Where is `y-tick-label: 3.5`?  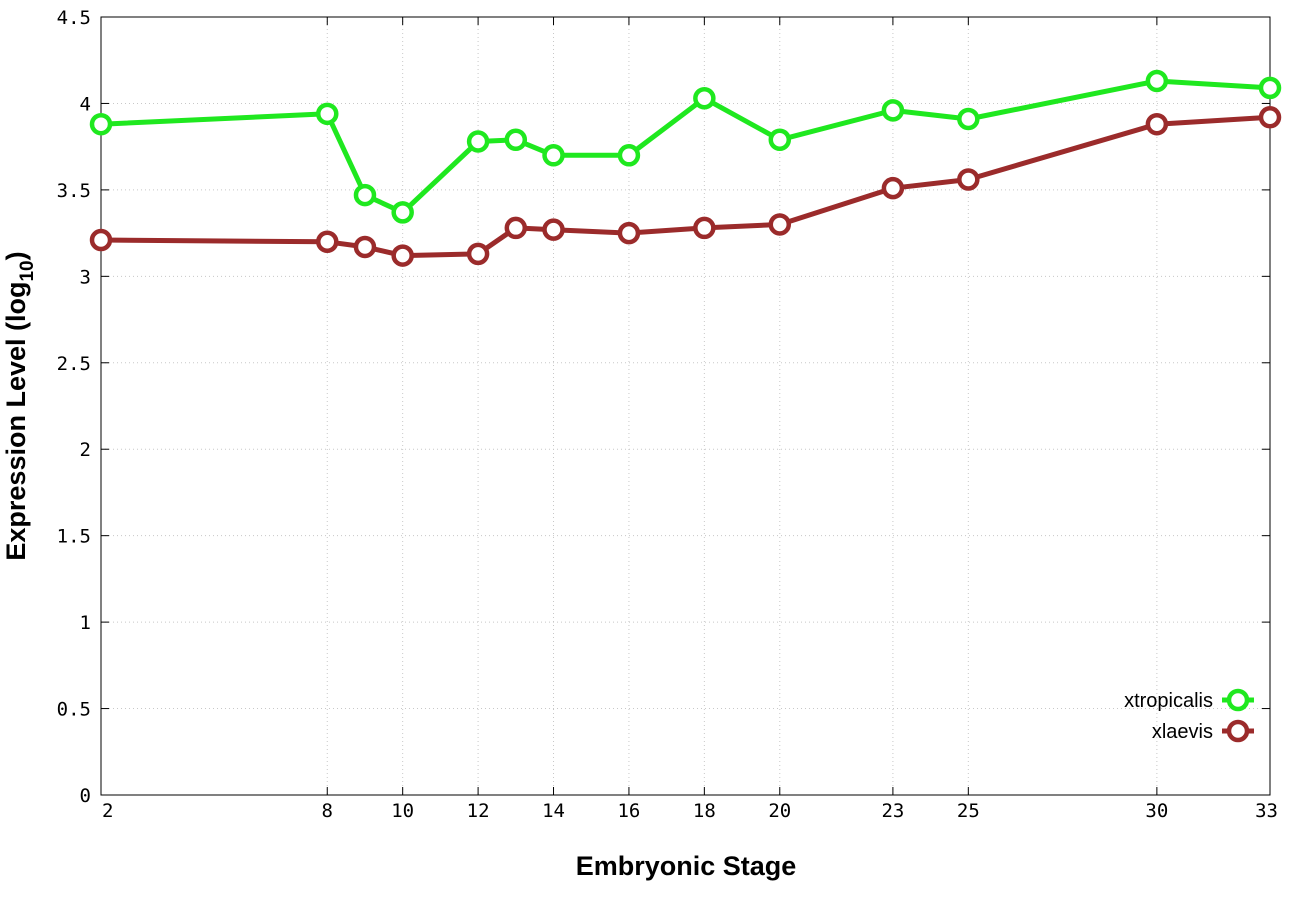
y-tick-label: 3.5 is located at coordinates (74, 191).